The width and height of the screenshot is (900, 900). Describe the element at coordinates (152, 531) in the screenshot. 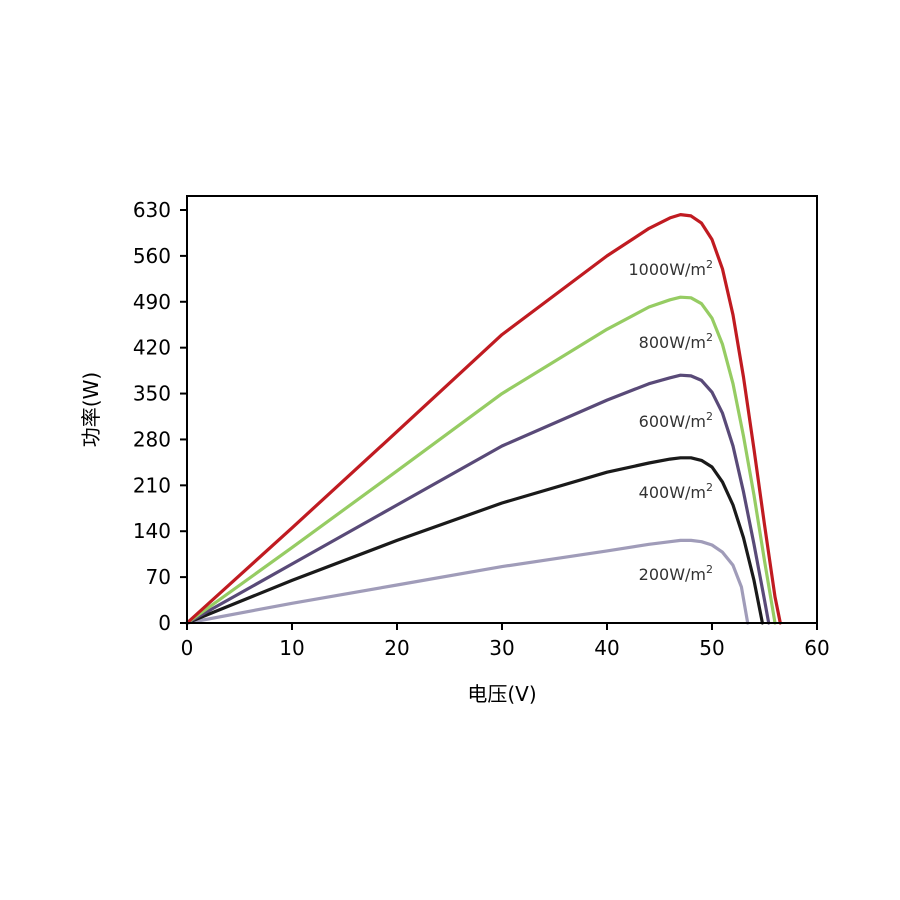

I see `y-tick-label: 140` at that location.